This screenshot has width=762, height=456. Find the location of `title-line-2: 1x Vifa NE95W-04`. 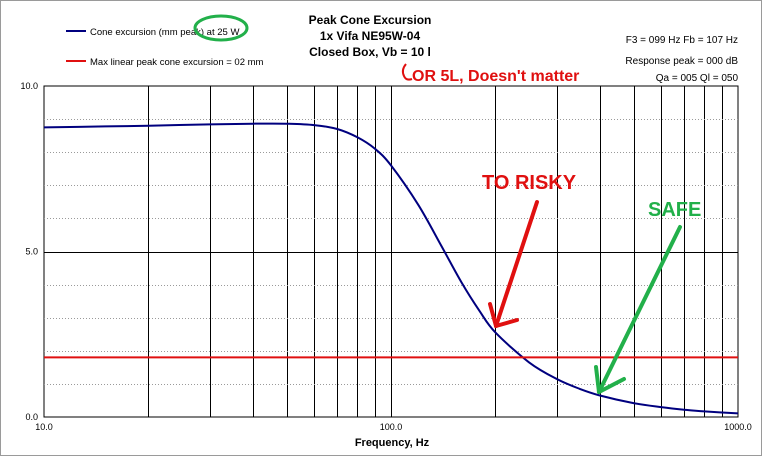

title-line-2: 1x Vifa NE95W-04 is located at coordinates (370, 36).